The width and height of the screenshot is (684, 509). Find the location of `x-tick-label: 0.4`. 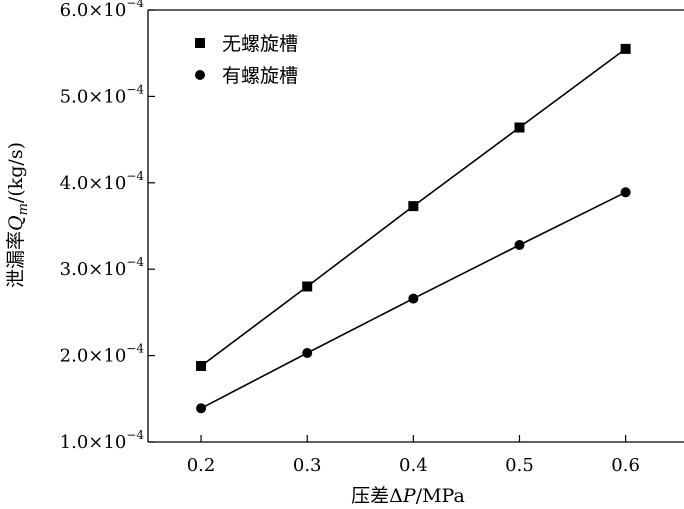

x-tick-label: 0.4 is located at coordinates (413, 465).